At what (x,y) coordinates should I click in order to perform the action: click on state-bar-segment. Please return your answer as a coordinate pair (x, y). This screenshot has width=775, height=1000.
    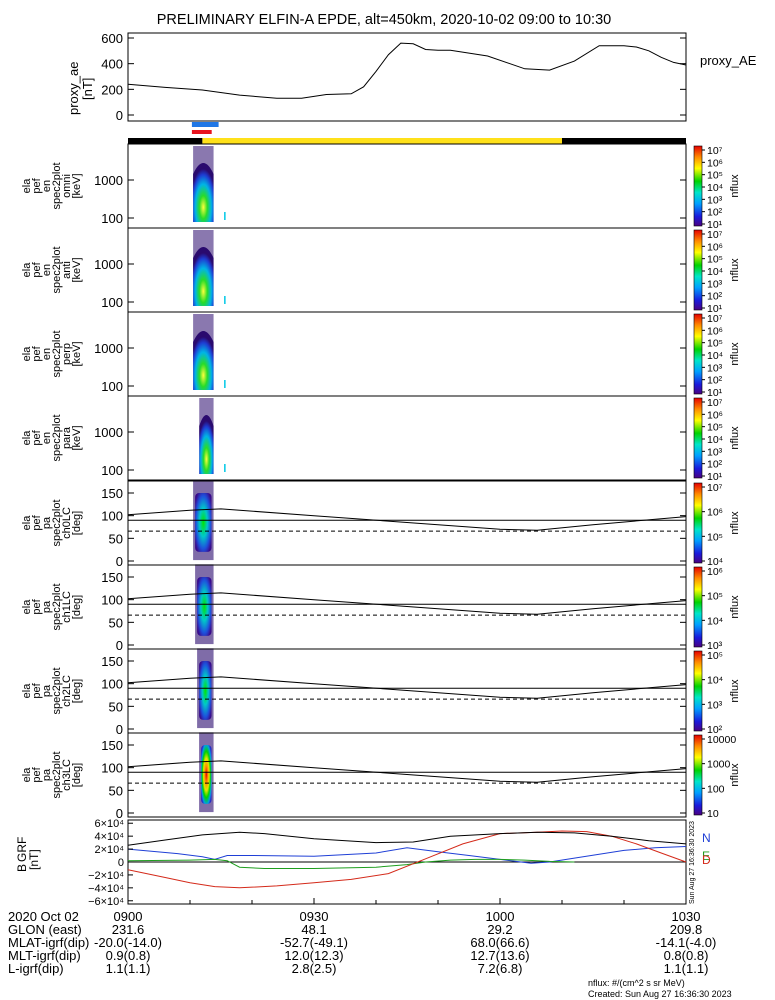
    Looking at the image, I should click on (205, 124).